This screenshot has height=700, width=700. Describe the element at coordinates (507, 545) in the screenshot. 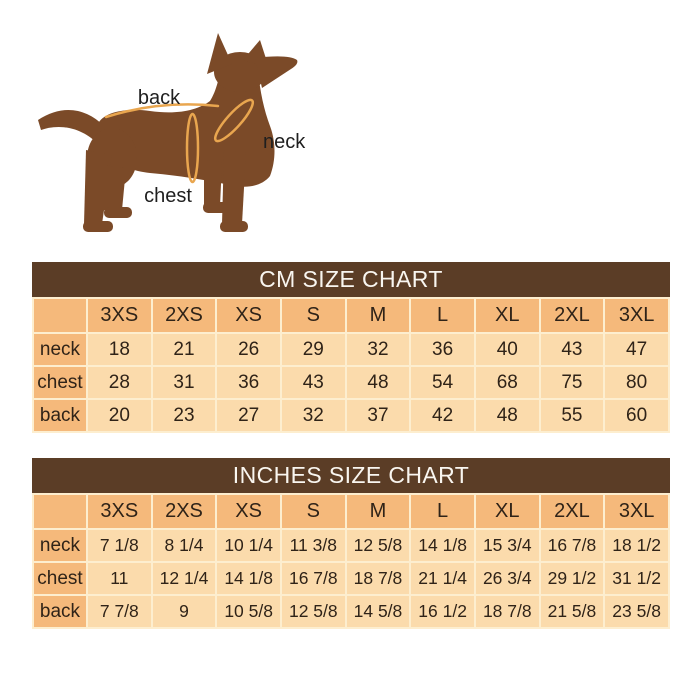

I see `size-value-cell: 15 3/4` at that location.